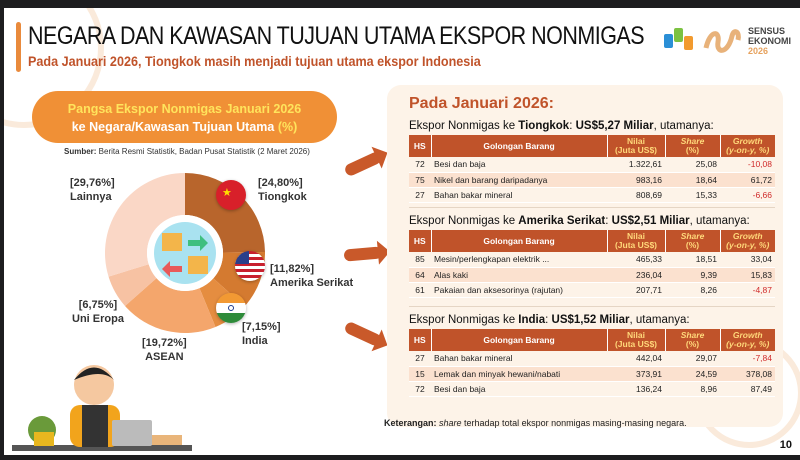 The image size is (800, 460). Describe the element at coordinates (231, 308) in the screenshot. I see `india-flag-icon` at that location.